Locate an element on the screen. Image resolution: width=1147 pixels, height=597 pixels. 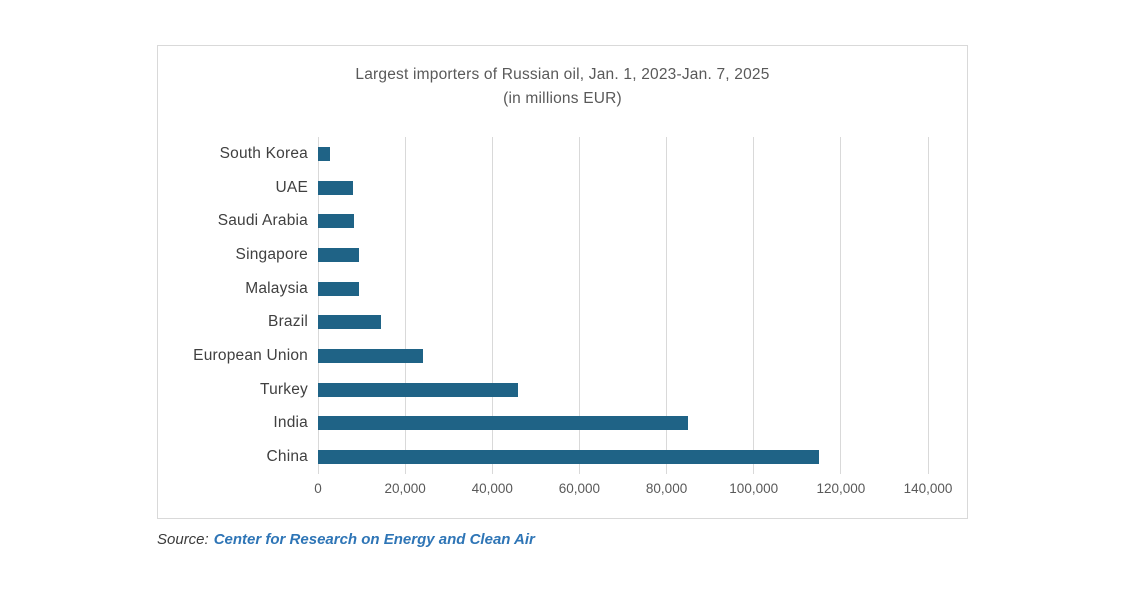
x-tick-label-60000: 60,000 is located at coordinates (579, 488).